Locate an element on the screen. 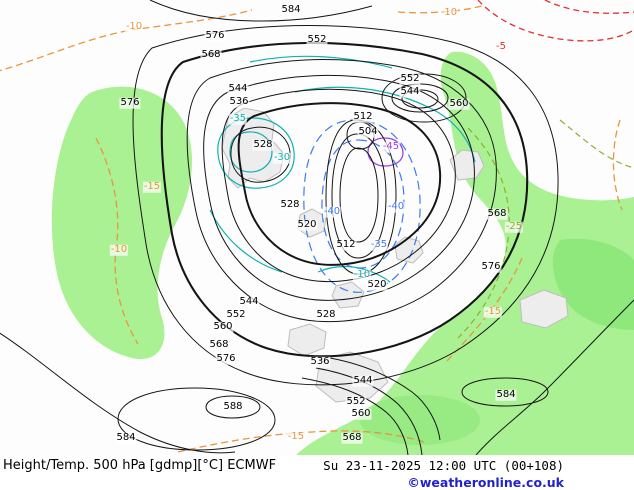 This screenshot has width=634, height=490. blue-temp-contours is located at coordinates (362, 206).